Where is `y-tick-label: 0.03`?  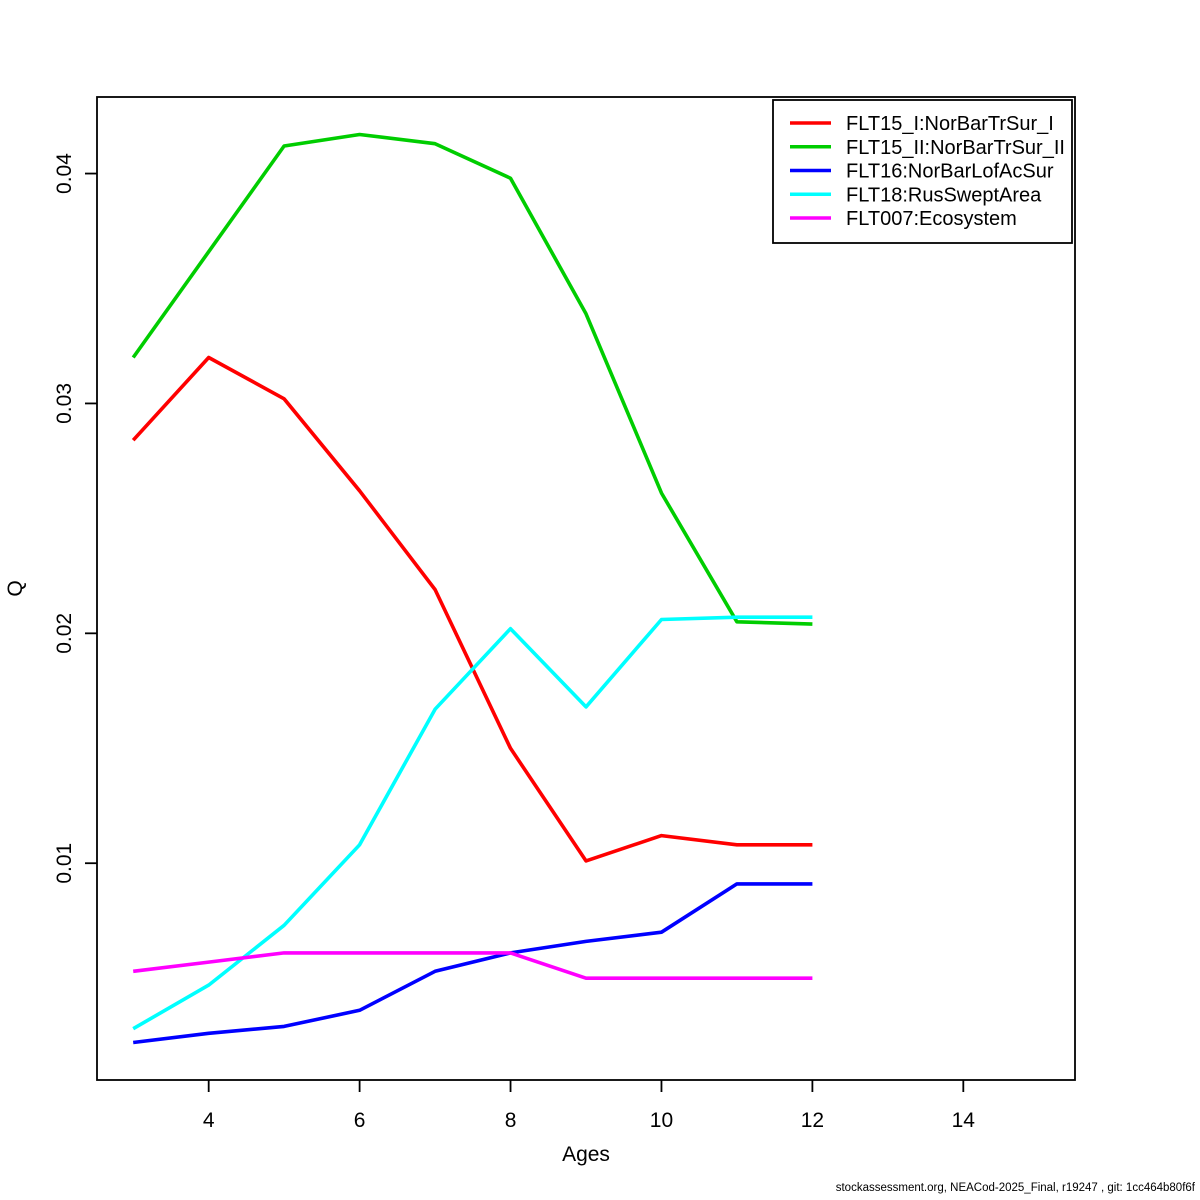 y-tick-label: 0.03 is located at coordinates (64, 403).